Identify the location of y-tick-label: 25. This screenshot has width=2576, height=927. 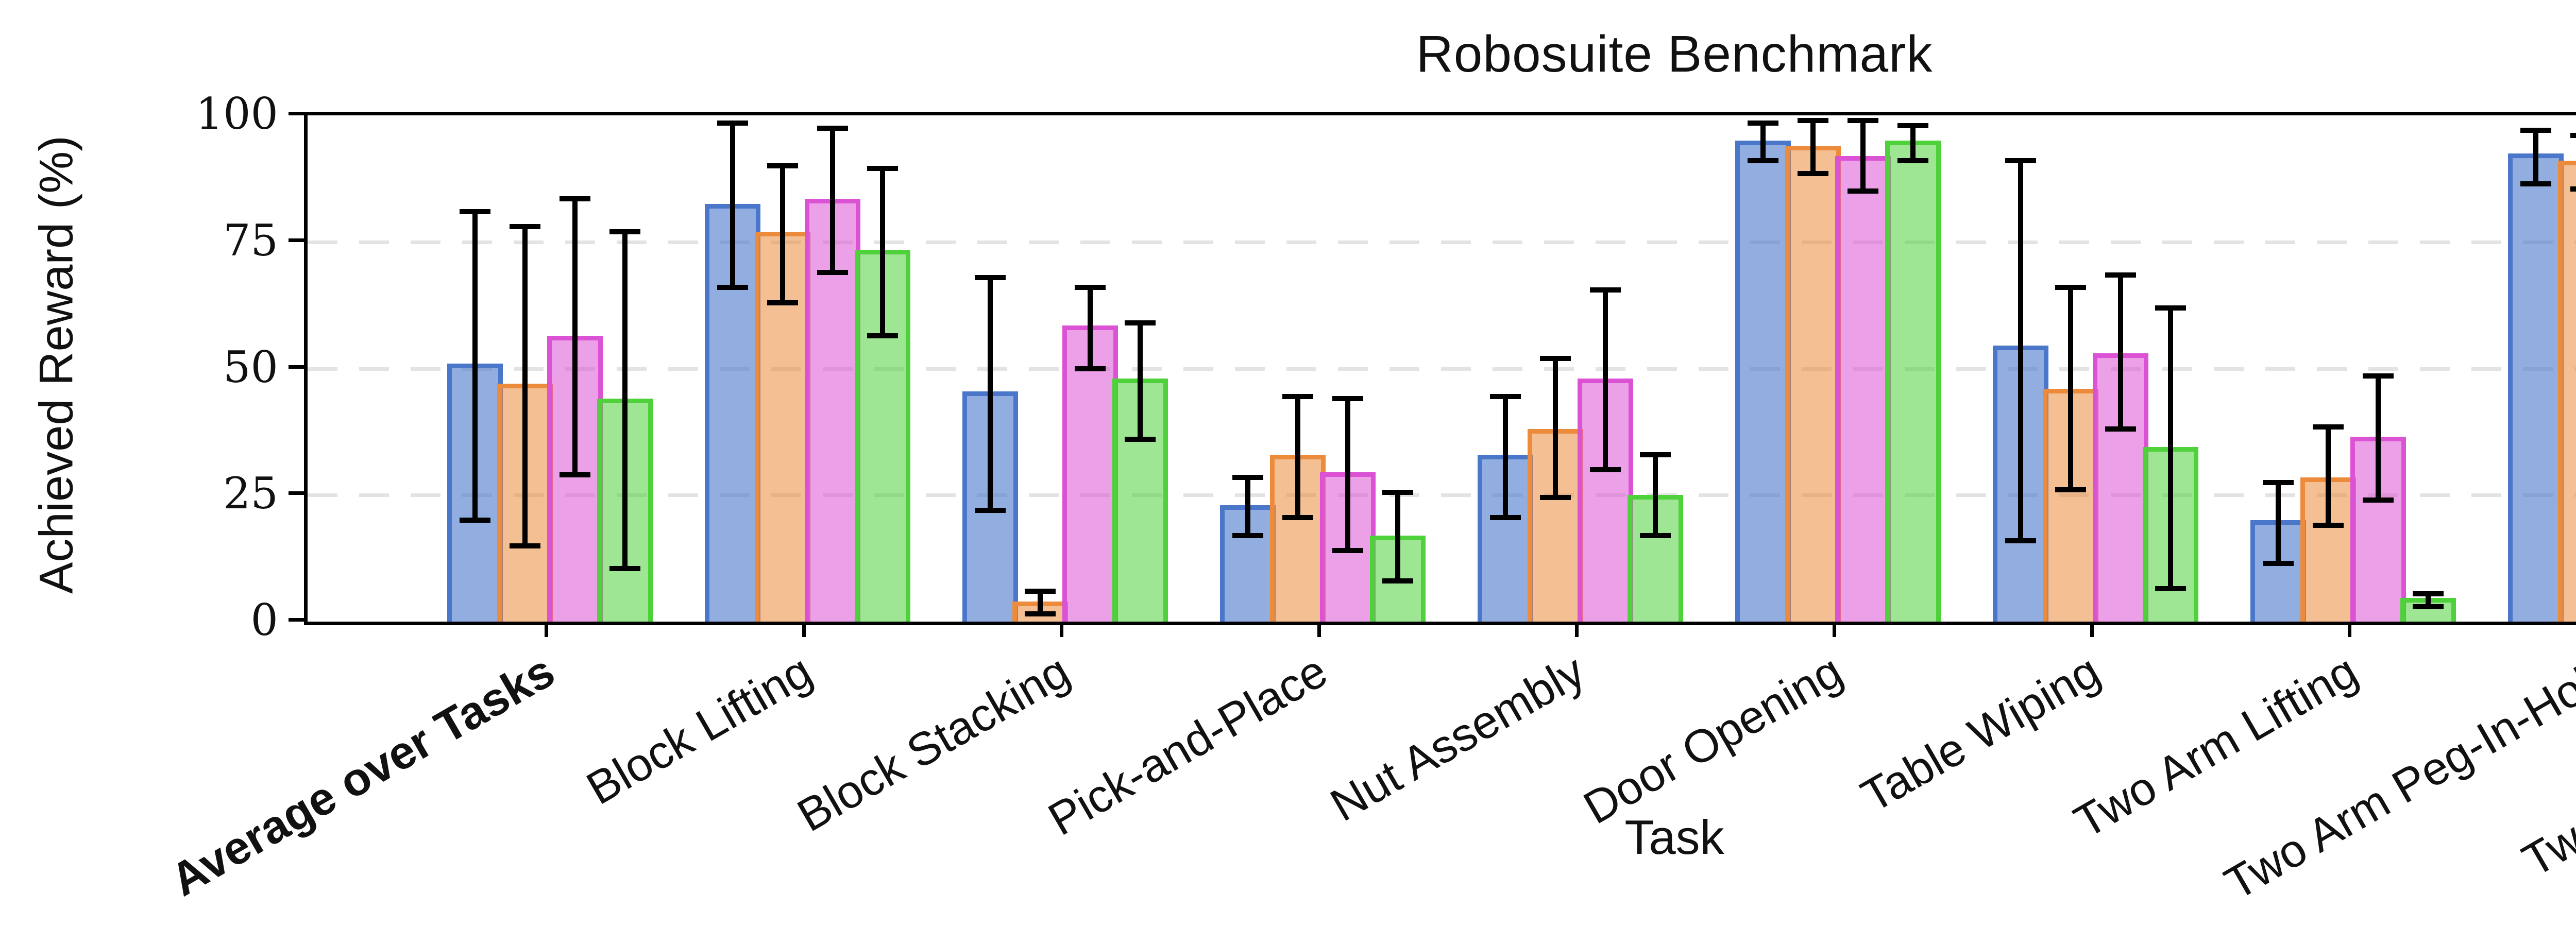
(250, 493).